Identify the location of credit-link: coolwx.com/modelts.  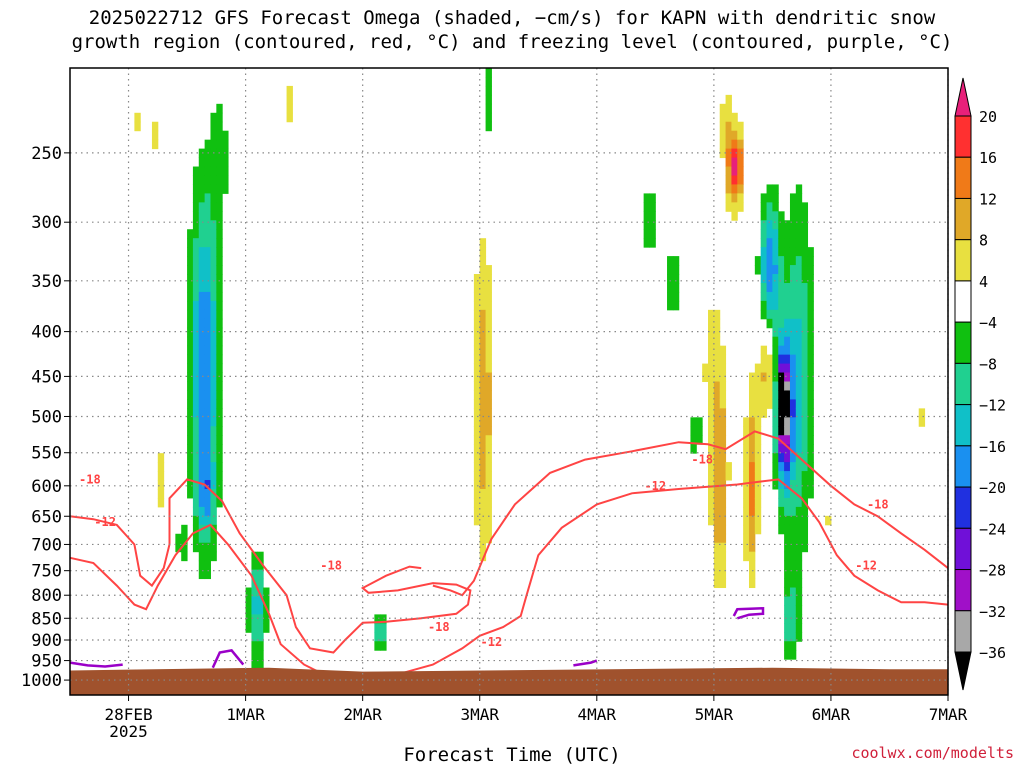
(932, 753).